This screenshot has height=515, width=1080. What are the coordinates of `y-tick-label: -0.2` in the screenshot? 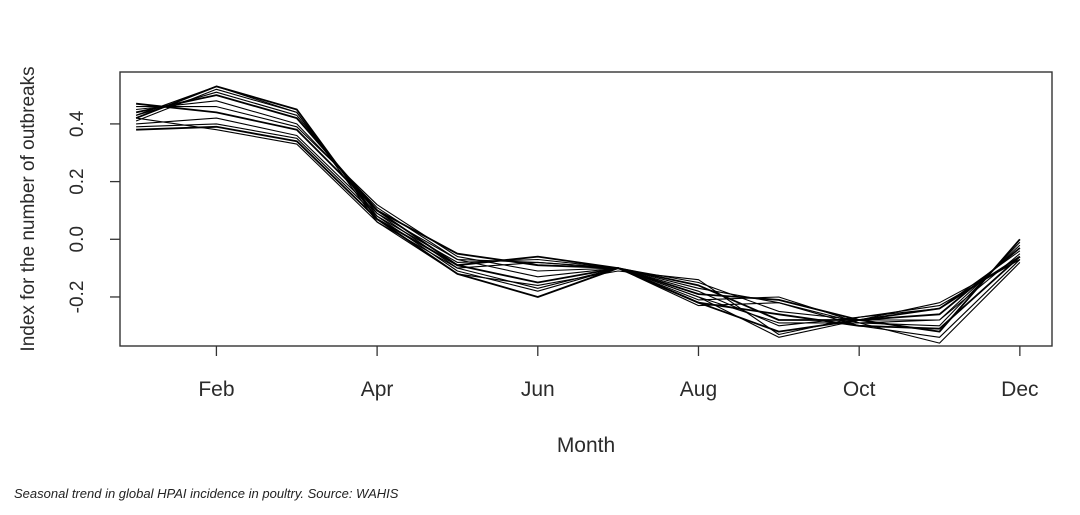 It's located at (77, 297).